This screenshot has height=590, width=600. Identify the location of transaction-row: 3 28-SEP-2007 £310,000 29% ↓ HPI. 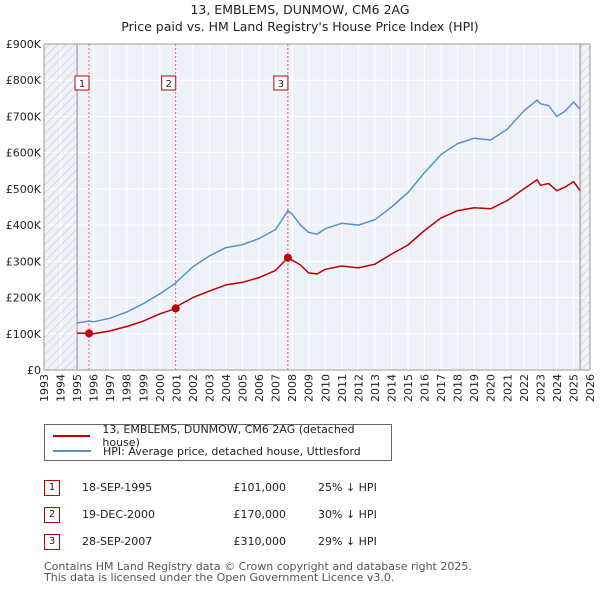
(231, 541).